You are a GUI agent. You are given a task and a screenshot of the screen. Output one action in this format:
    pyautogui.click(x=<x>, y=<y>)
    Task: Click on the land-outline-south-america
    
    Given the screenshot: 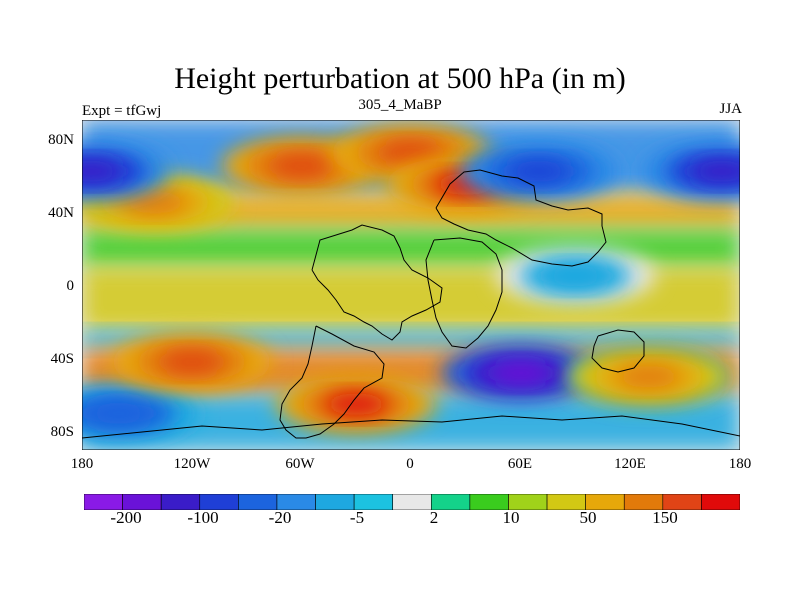 What is the action you would take?
    pyautogui.click(x=332, y=382)
    